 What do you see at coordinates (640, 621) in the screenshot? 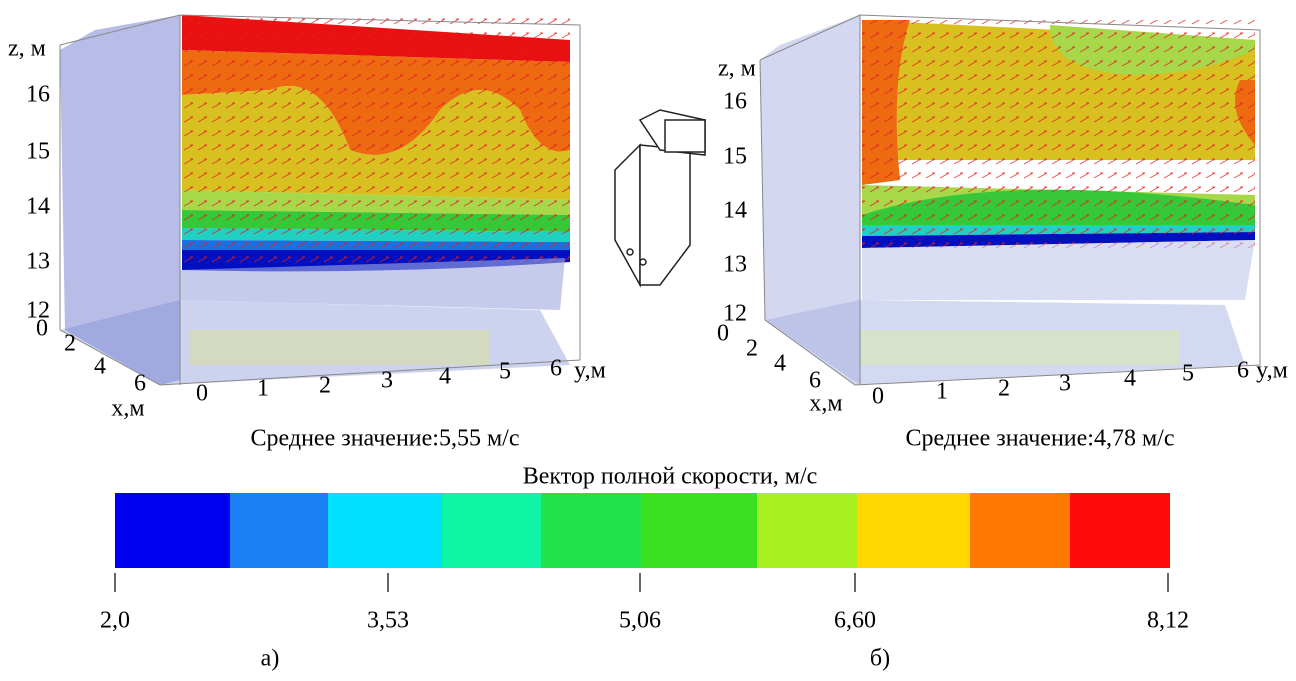
I see `colorbar-tick-label: 5,06` at bounding box center [640, 621].